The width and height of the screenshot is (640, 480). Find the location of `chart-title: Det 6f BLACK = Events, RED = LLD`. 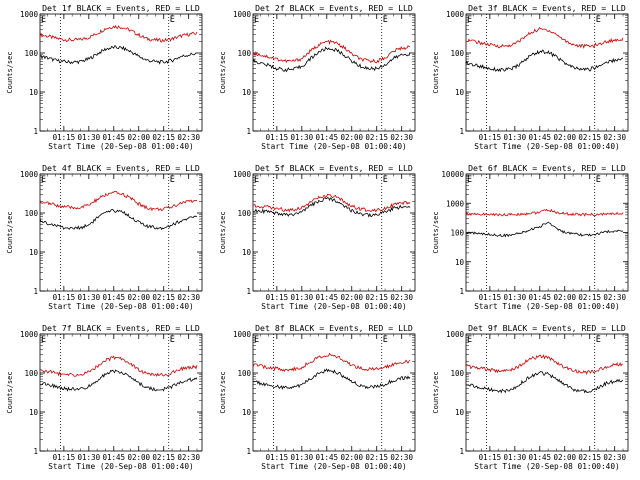

chart-title: Det 6f BLACK = Events, RED = LLD is located at coordinates (547, 168).